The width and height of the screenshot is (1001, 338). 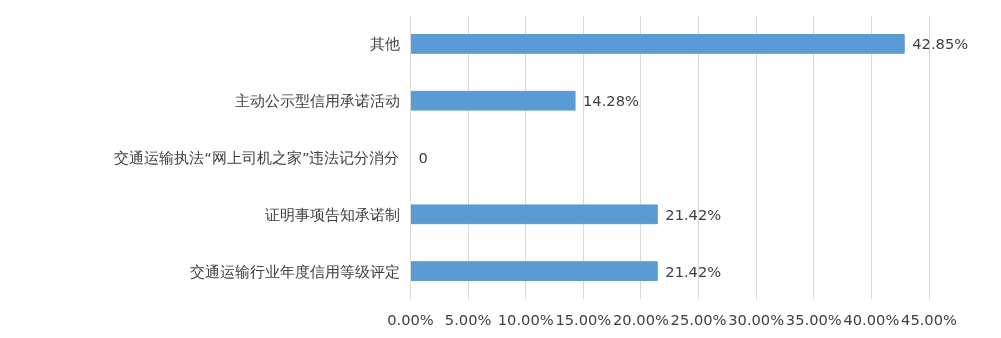 What do you see at coordinates (423, 157) in the screenshot?
I see `data-label: 0` at bounding box center [423, 157].